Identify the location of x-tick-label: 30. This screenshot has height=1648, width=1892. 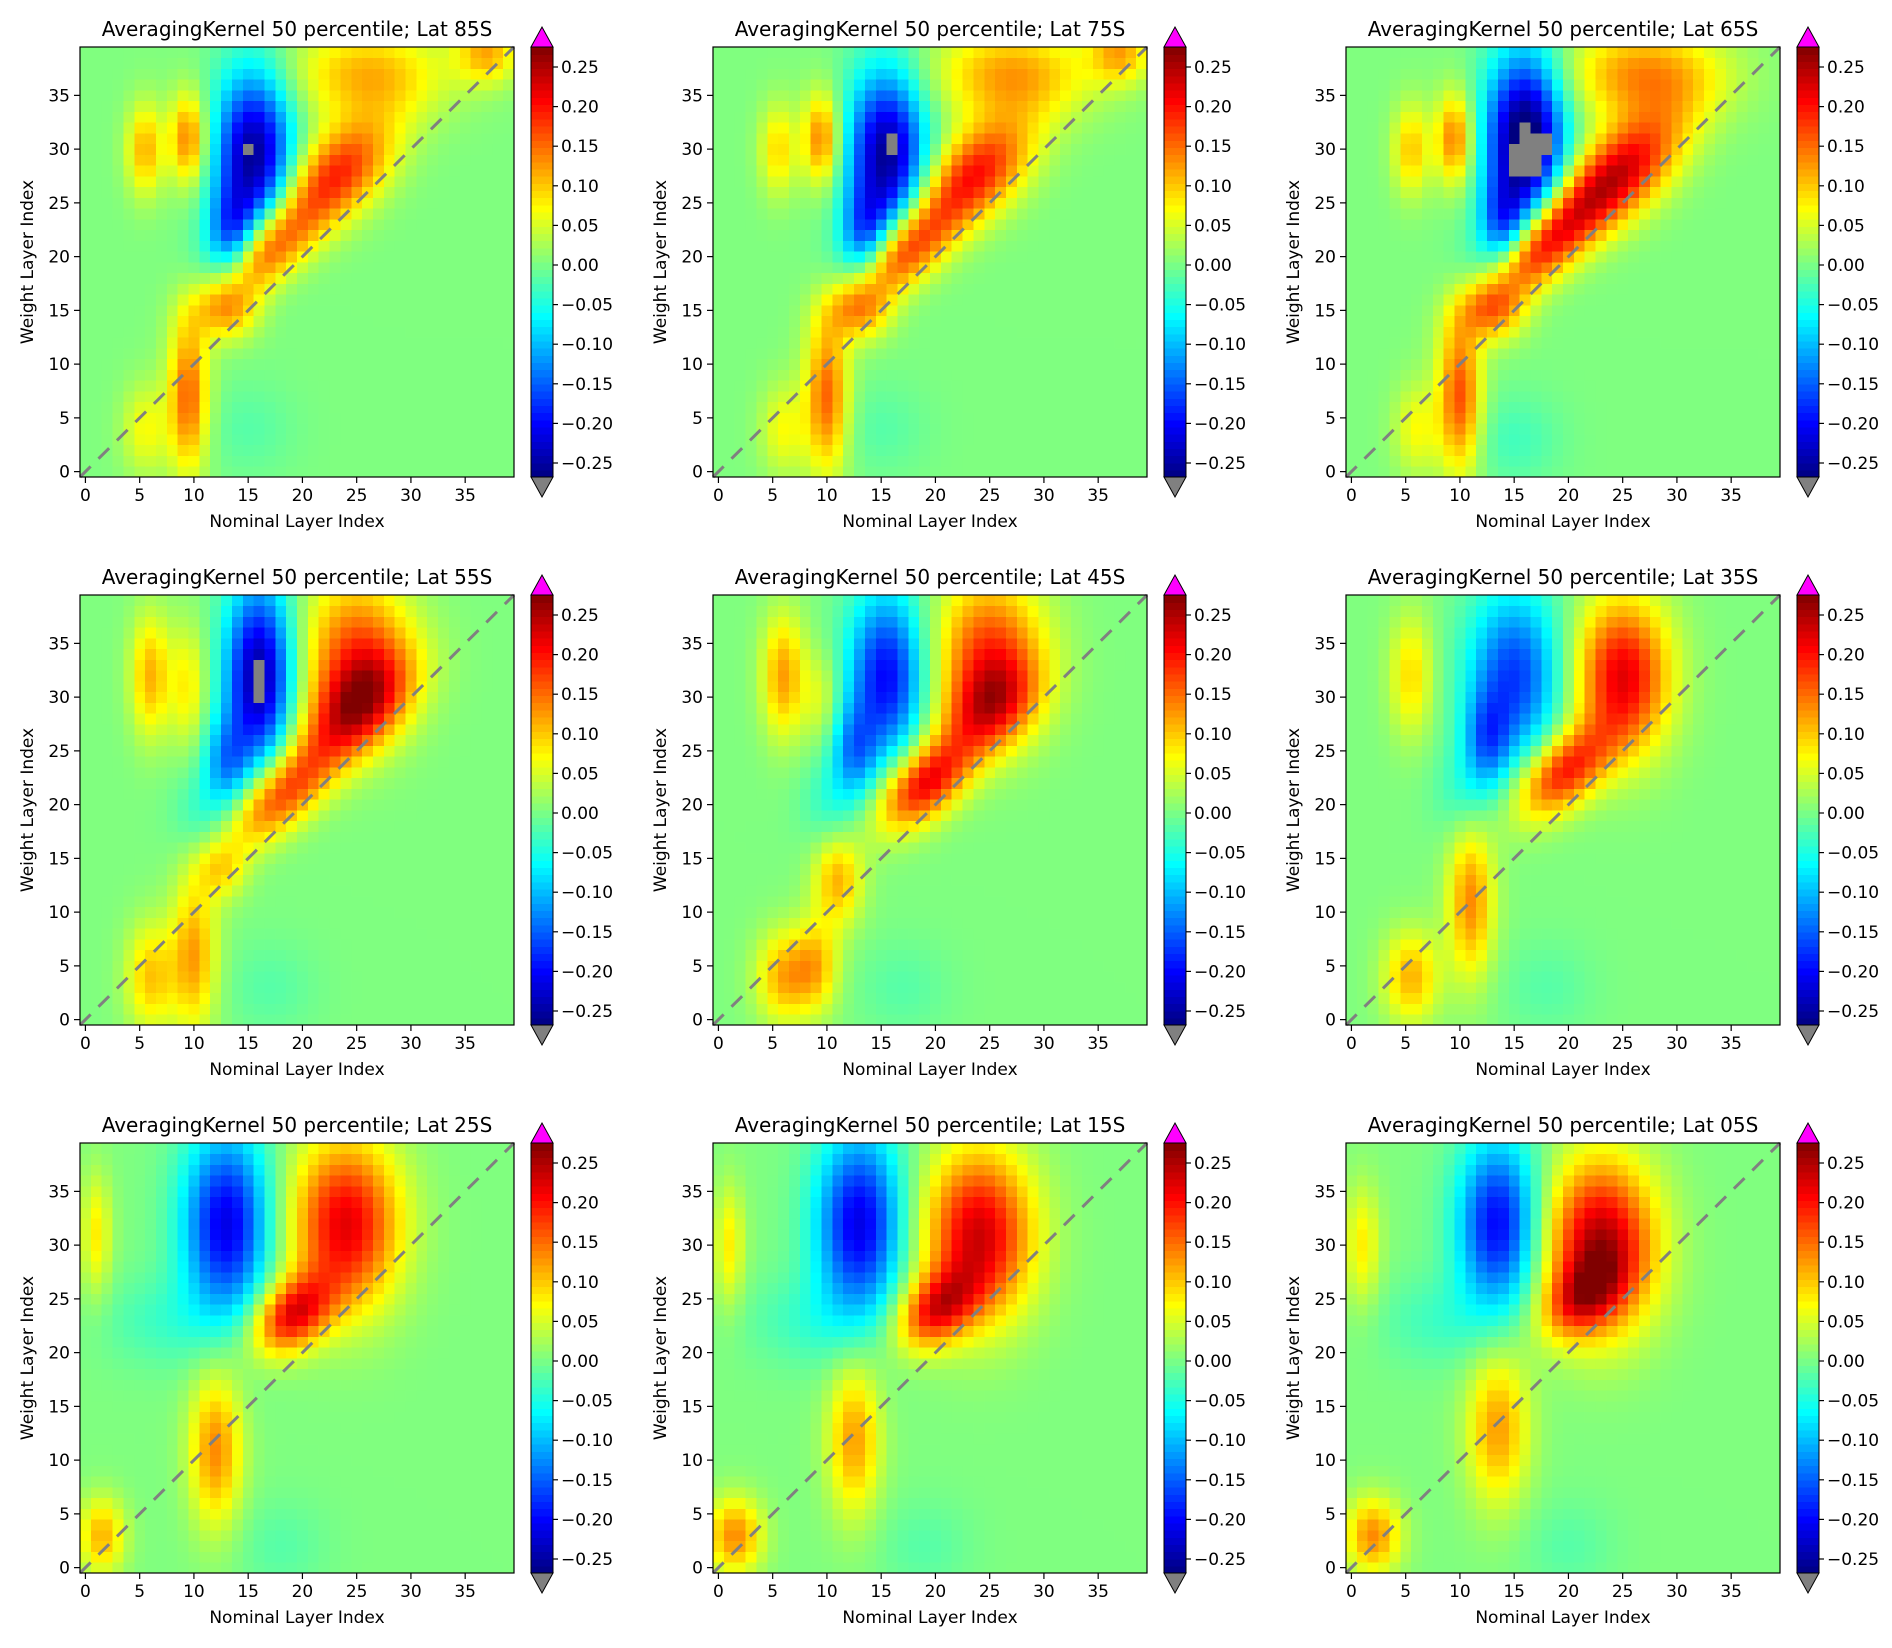
(1044, 496).